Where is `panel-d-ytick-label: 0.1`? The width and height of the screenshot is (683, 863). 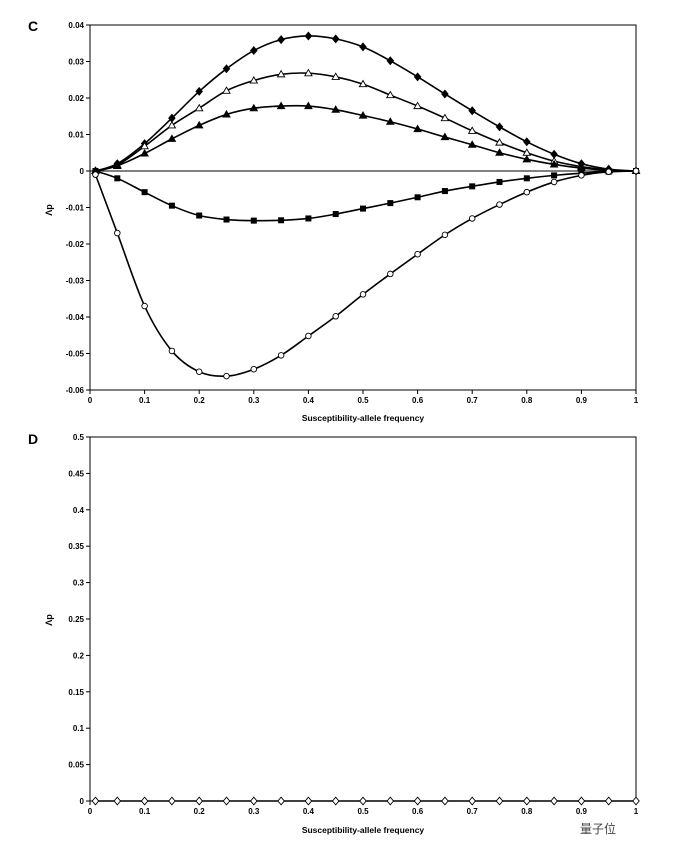
panel-d-ytick-label: 0.1 is located at coordinates (79, 728).